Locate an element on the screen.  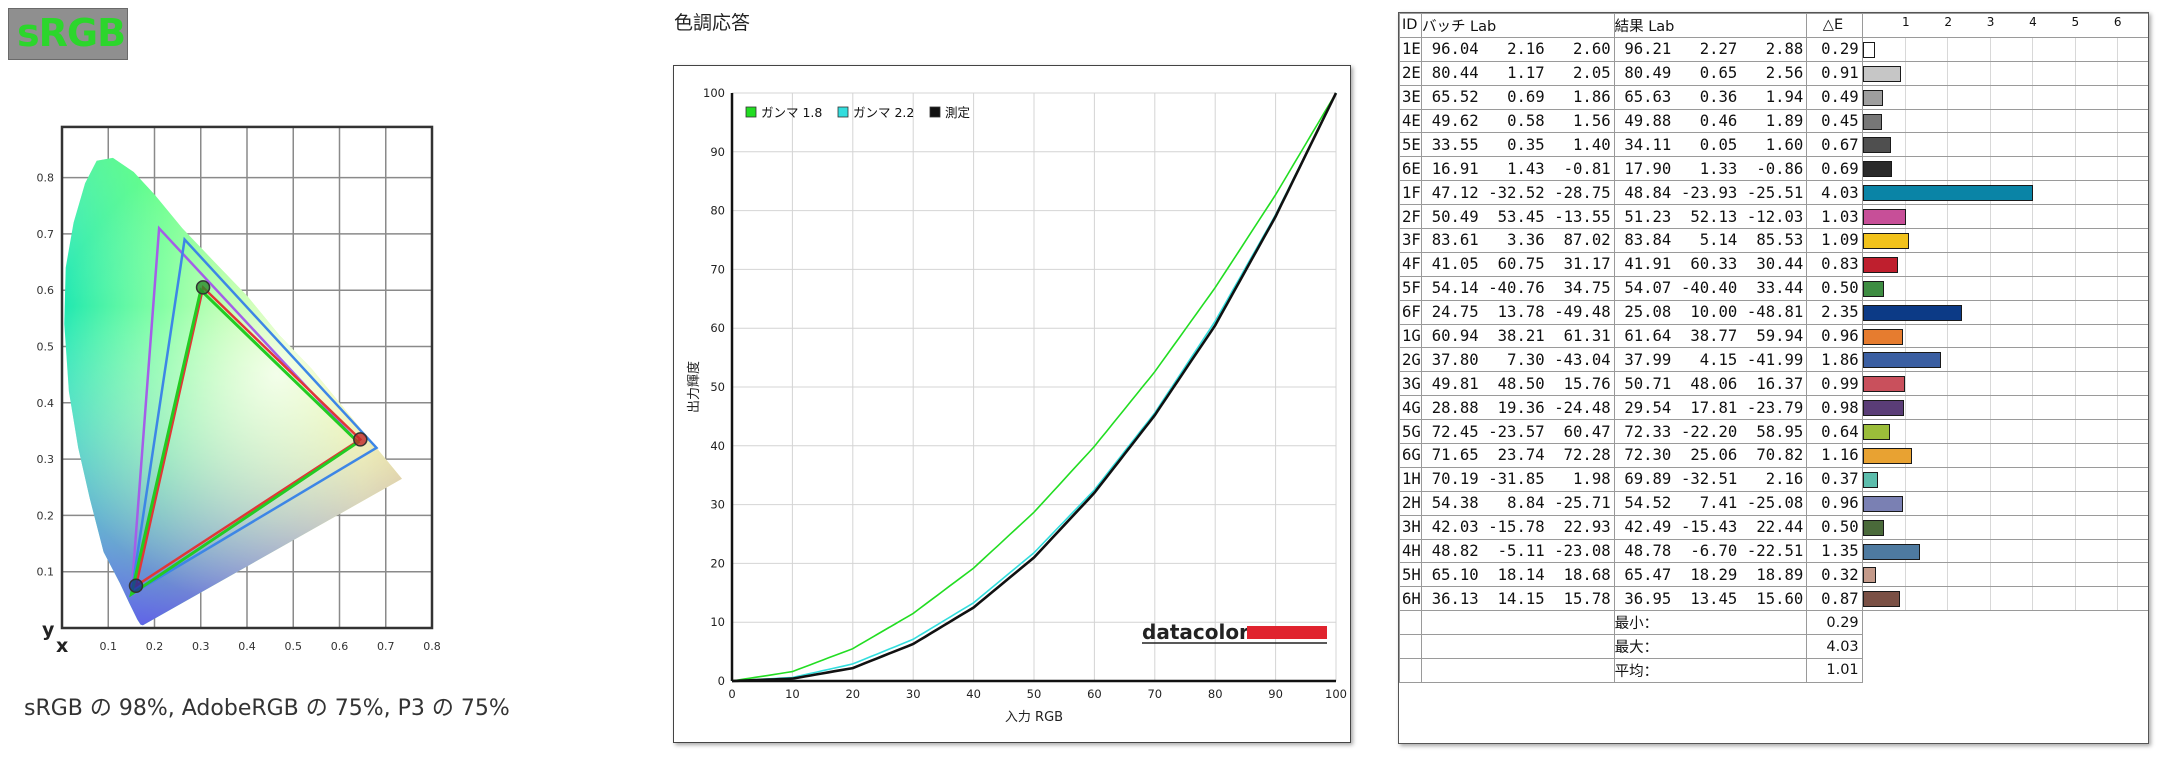
row-id: 3E is located at coordinates (1410, 97).